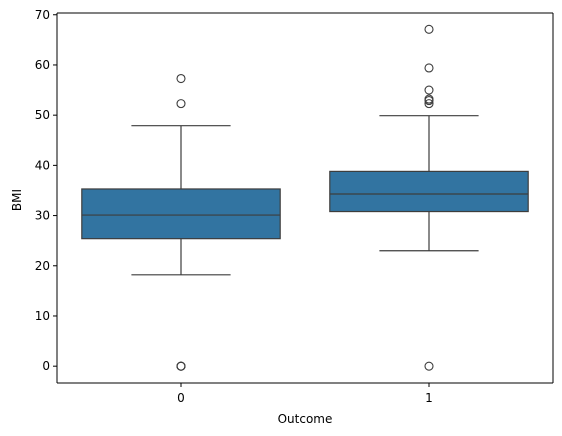  I want to click on y-tick-label: 70, so click(42, 15).